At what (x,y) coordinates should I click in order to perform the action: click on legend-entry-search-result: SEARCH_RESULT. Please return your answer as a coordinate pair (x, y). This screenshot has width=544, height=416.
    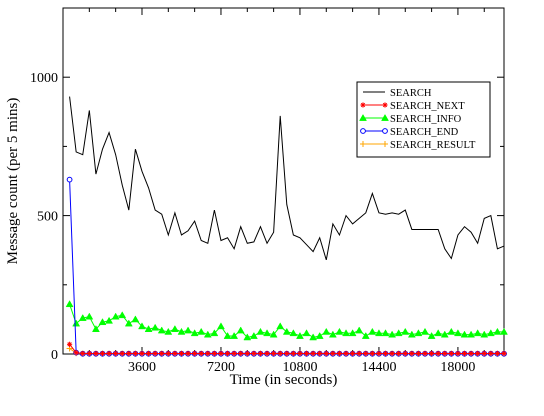
    Looking at the image, I should click on (418, 145).